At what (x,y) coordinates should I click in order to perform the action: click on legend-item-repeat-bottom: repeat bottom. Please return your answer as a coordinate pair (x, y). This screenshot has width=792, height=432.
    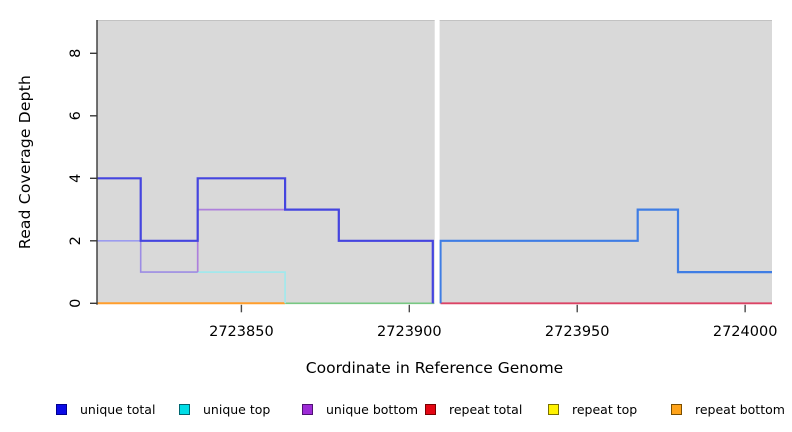
    Looking at the image, I should click on (731, 409).